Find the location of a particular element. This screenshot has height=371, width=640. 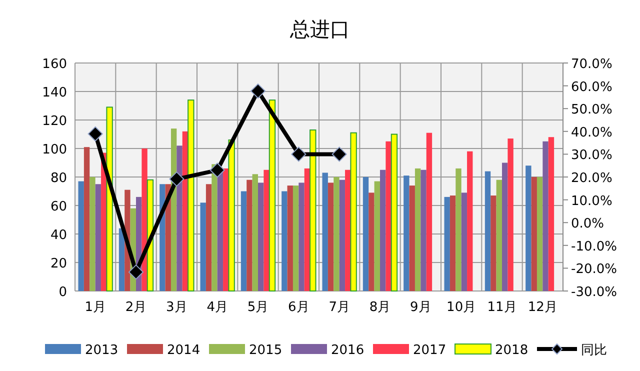

x-tick-label: 8月 is located at coordinates (380, 307).